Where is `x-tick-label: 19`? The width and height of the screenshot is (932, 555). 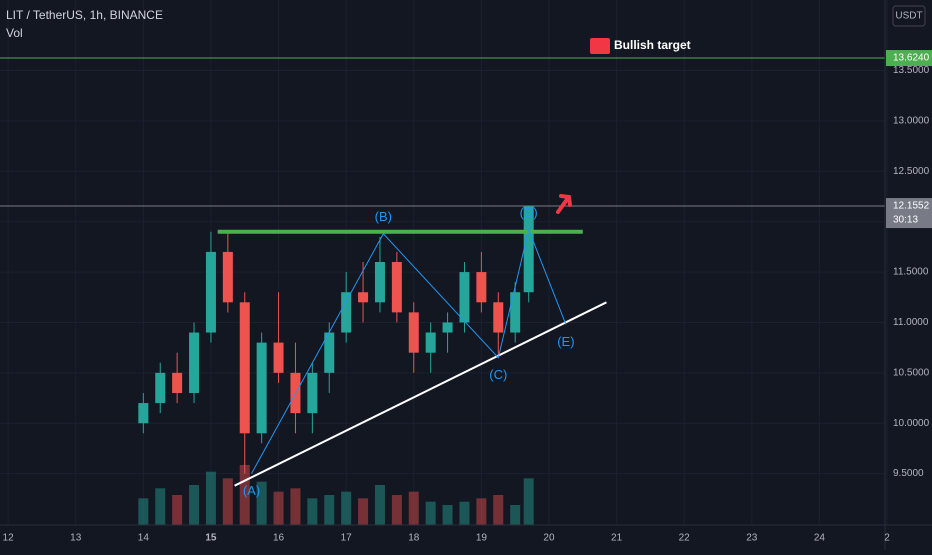
x-tick-label: 19 is located at coordinates (482, 538).